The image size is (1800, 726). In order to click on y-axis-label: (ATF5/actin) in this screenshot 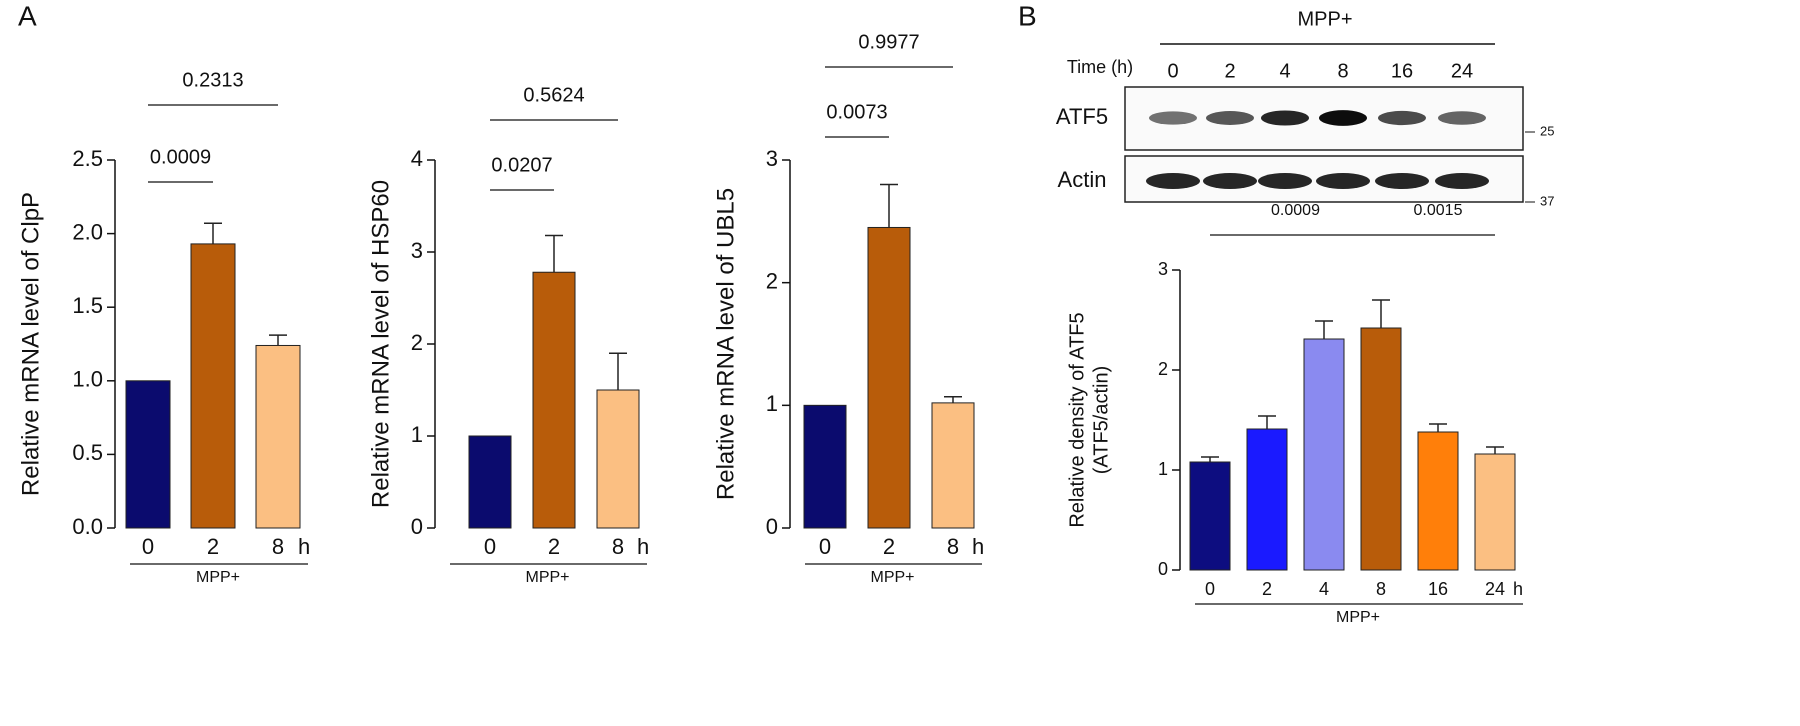, I will do `click(1101, 420)`.